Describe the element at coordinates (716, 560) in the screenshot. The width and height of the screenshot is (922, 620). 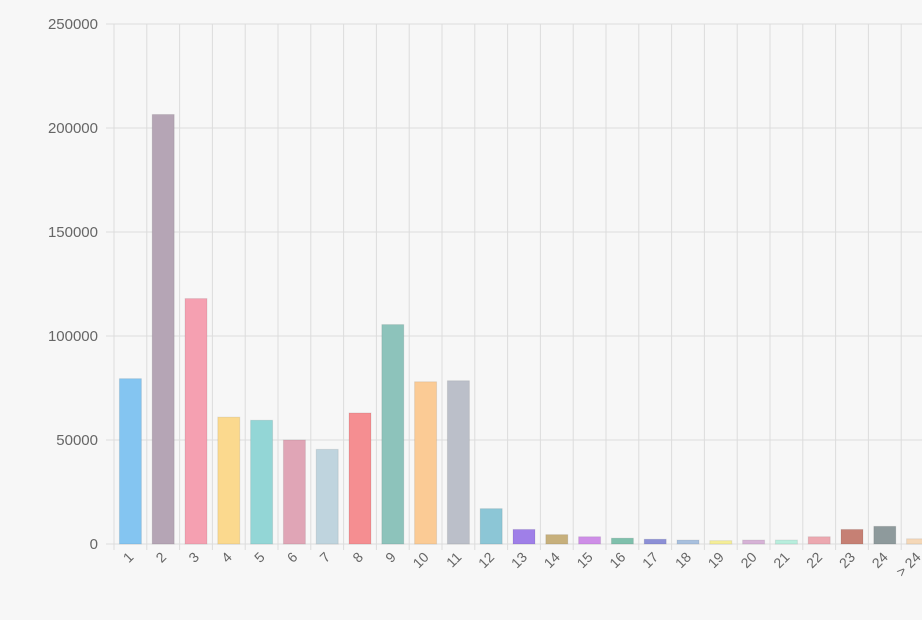
I see `x-tick-label: 19` at that location.